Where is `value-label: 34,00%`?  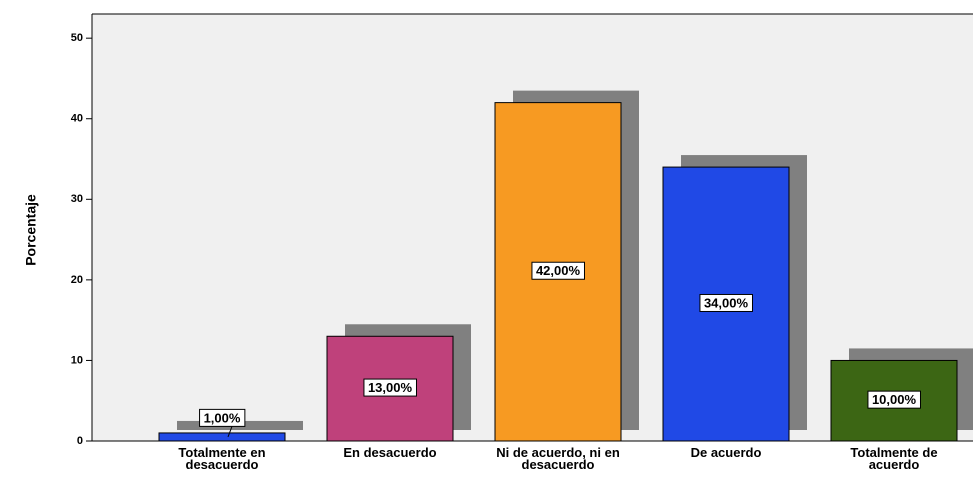 value-label: 34,00% is located at coordinates (726, 302).